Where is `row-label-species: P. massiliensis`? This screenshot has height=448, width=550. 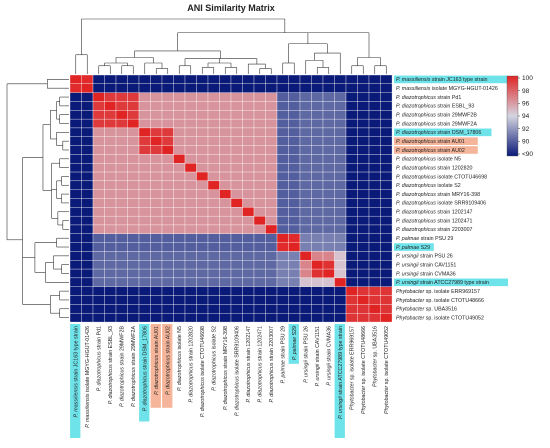 row-label-species: P. massiliensis is located at coordinates (413, 89).